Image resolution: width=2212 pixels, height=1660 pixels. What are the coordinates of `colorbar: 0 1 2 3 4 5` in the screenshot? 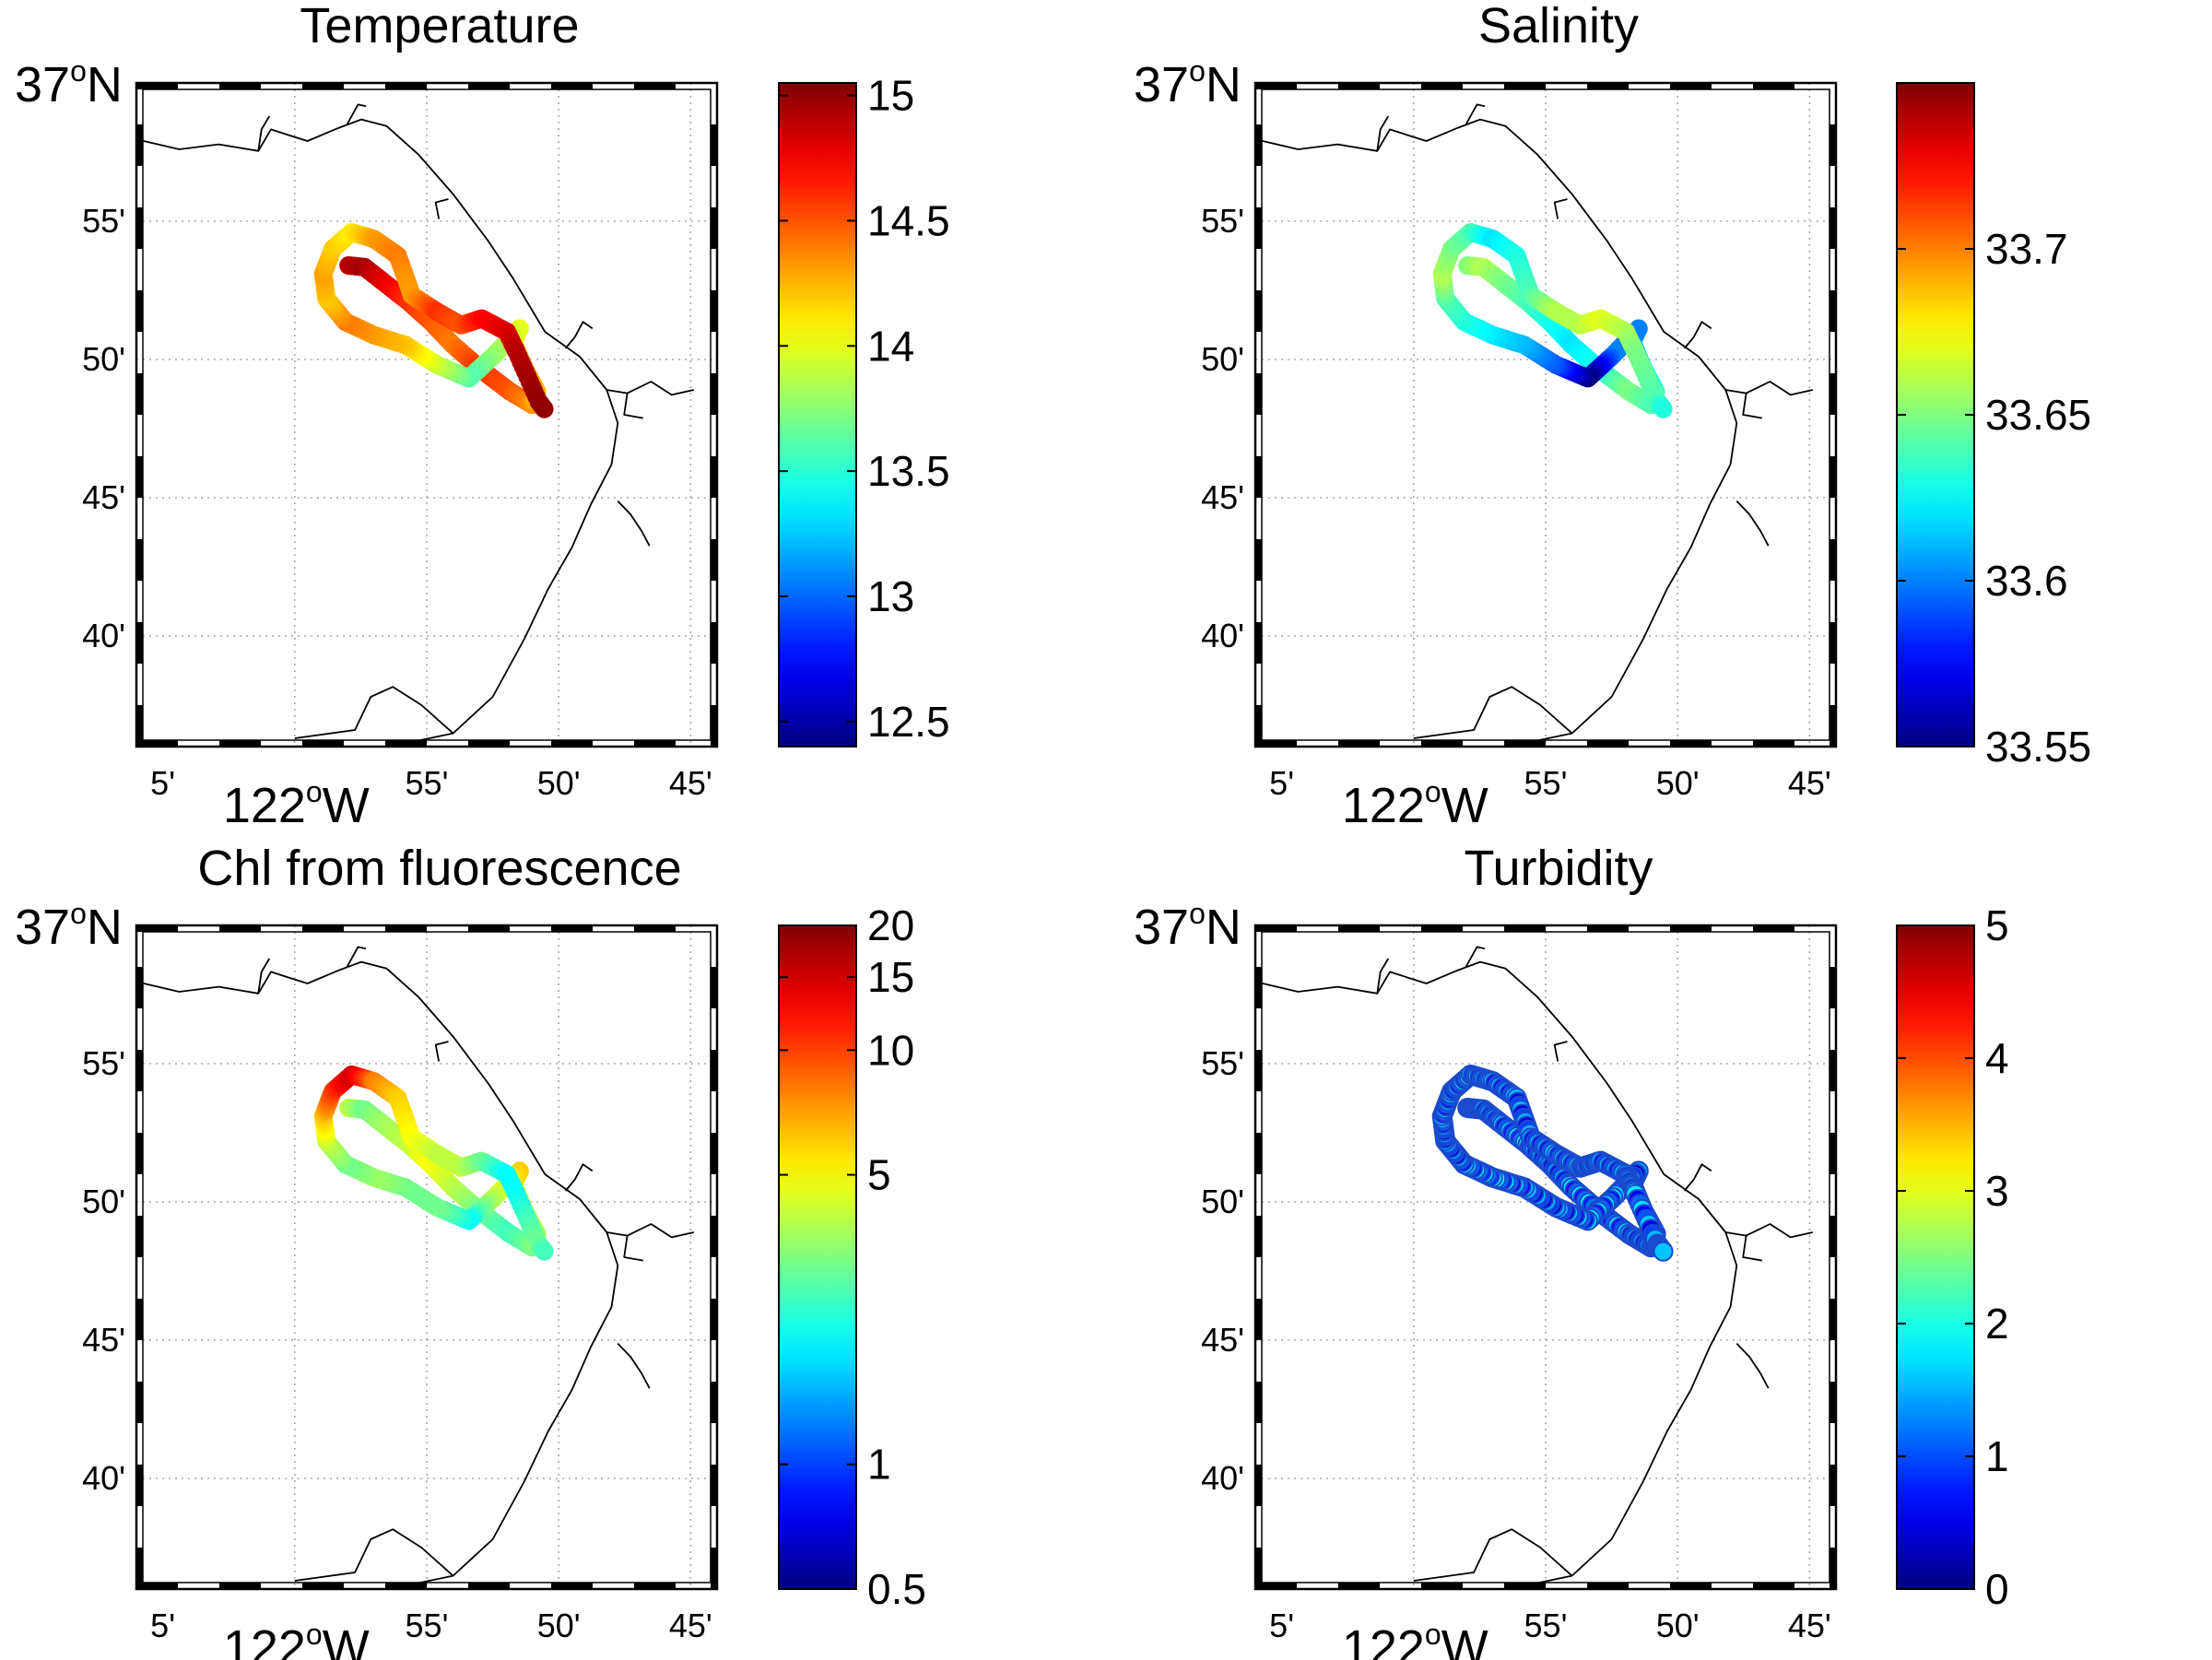 It's located at (1952, 1257).